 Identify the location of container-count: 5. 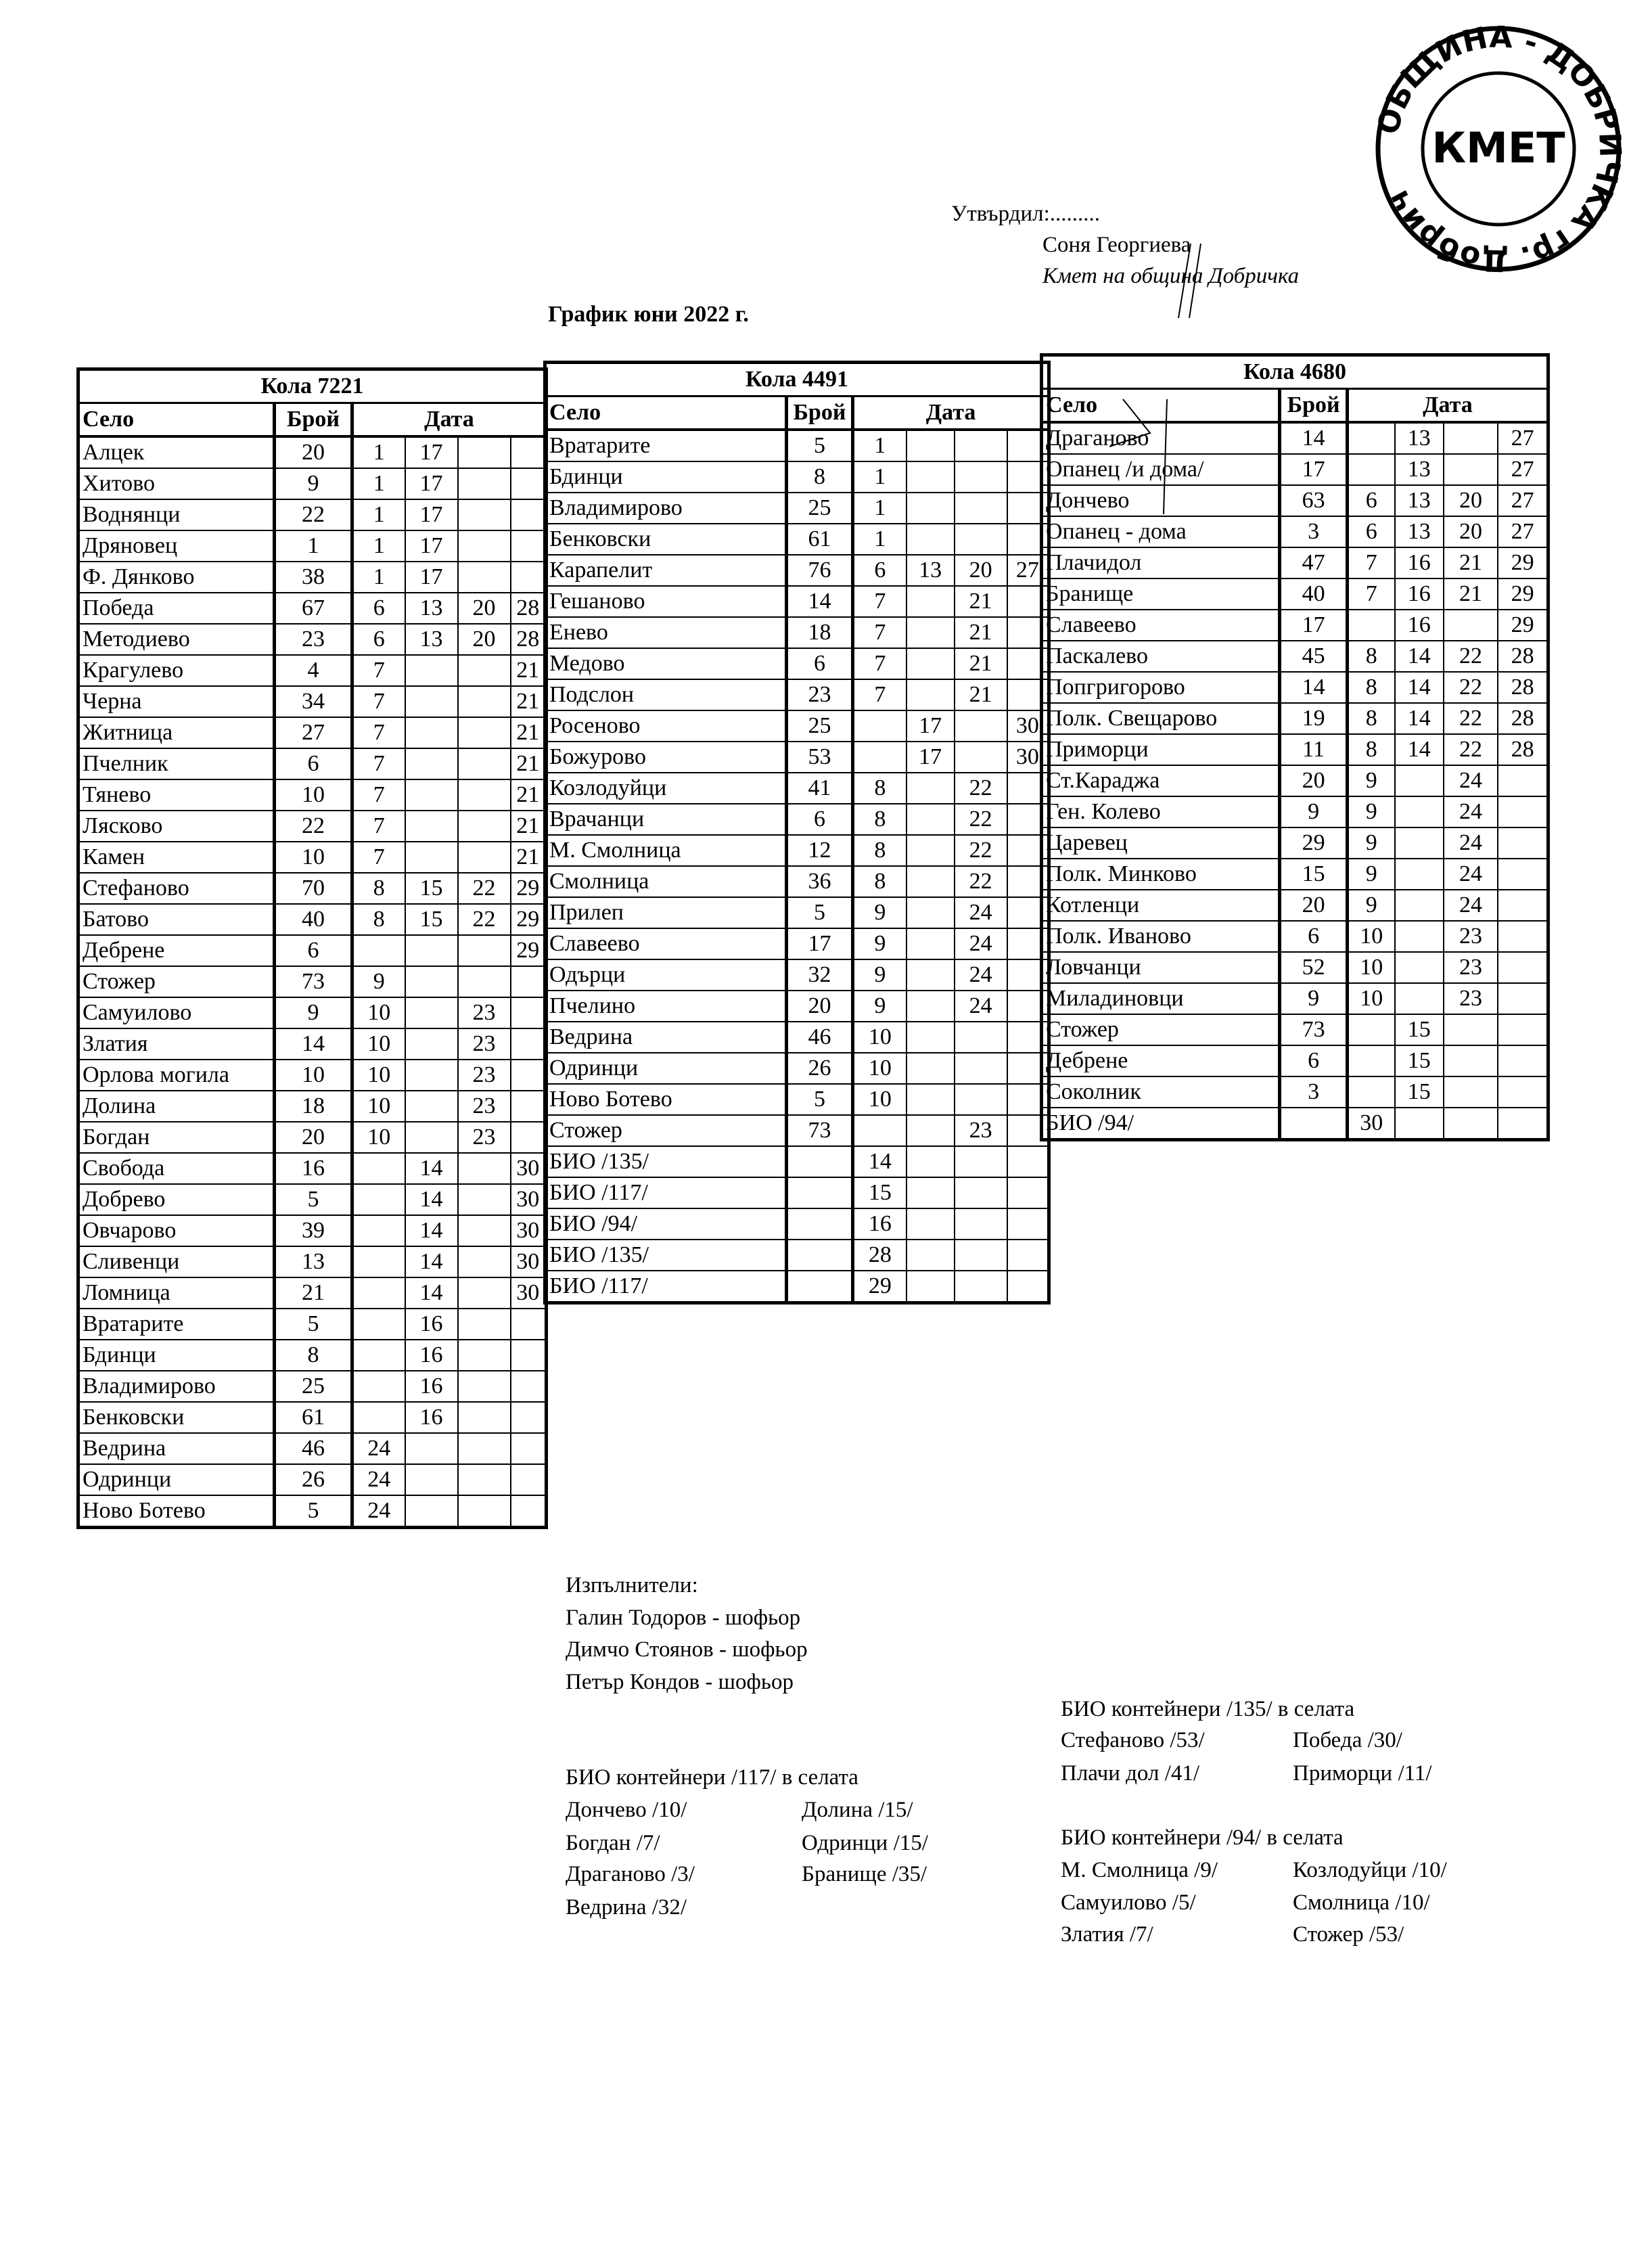
(313, 1511).